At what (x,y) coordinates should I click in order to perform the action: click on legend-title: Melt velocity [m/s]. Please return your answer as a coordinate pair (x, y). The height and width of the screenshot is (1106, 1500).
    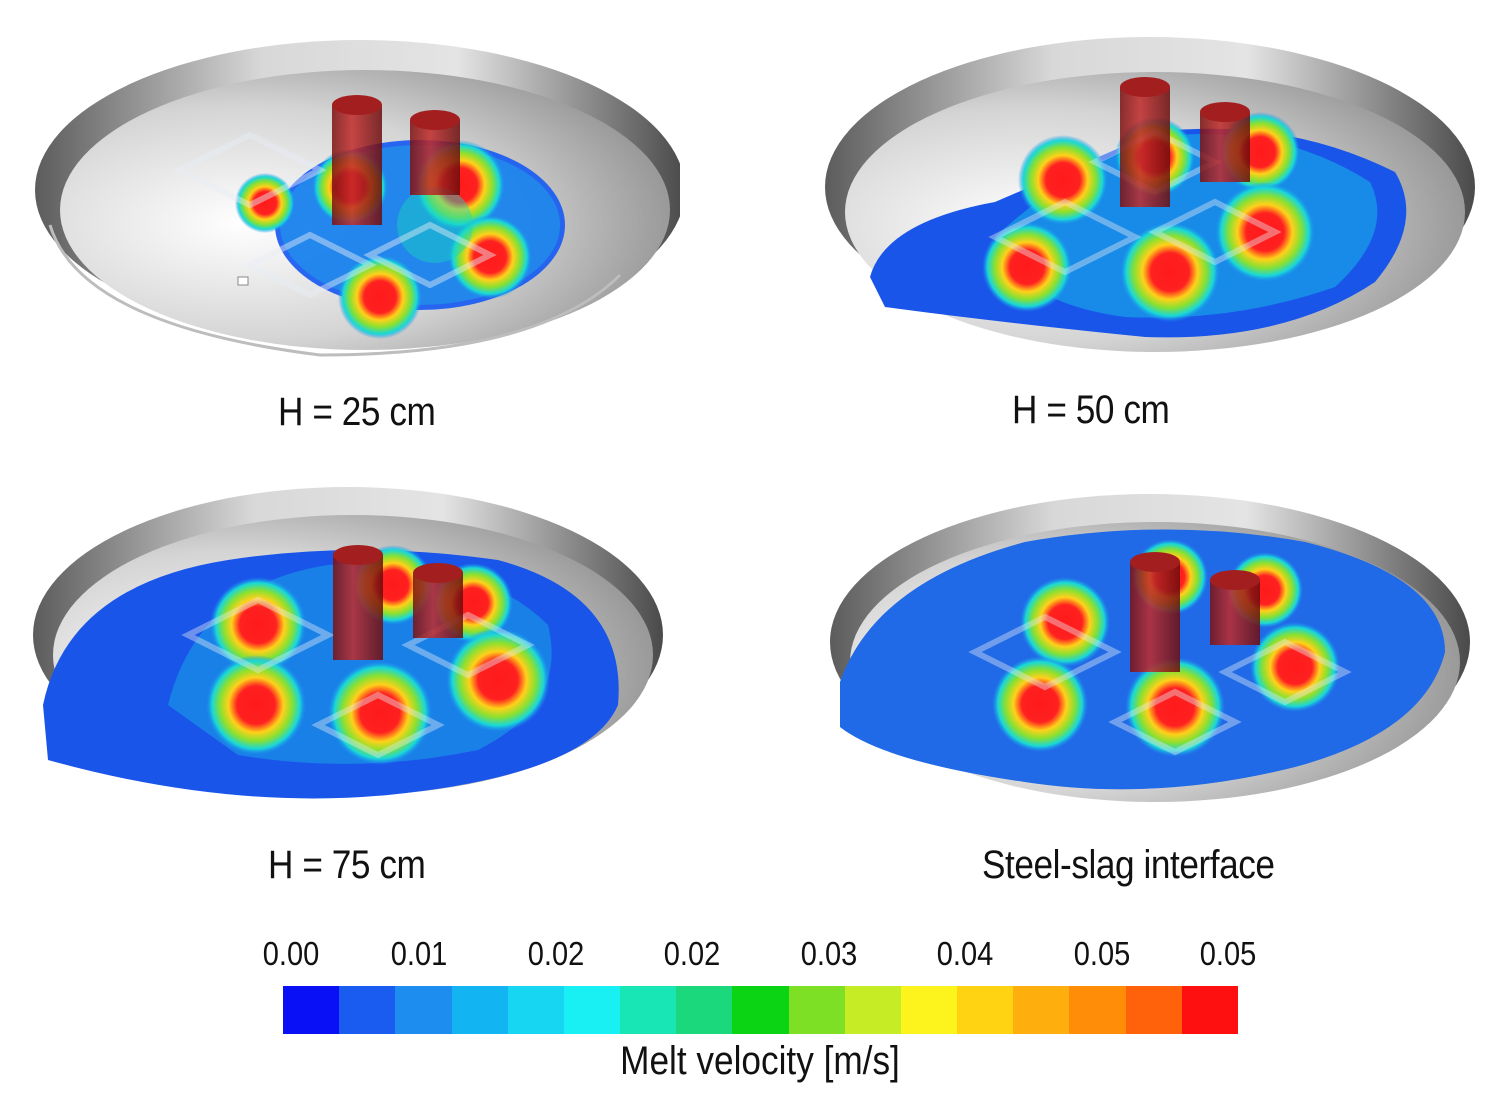
    Looking at the image, I should click on (760, 1061).